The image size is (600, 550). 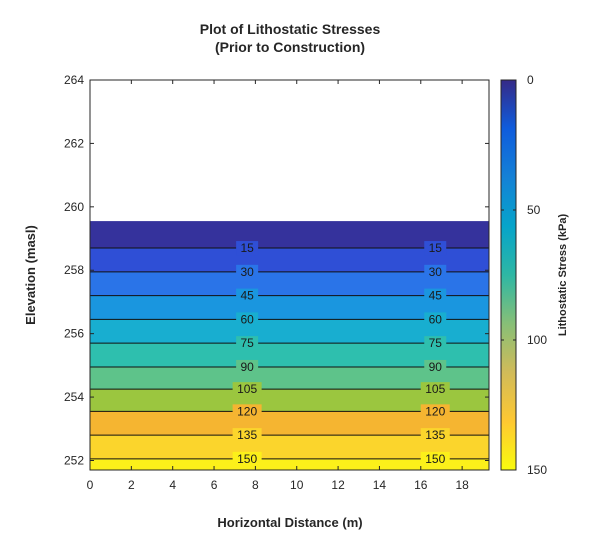 I want to click on colorbar-fill, so click(x=508, y=275).